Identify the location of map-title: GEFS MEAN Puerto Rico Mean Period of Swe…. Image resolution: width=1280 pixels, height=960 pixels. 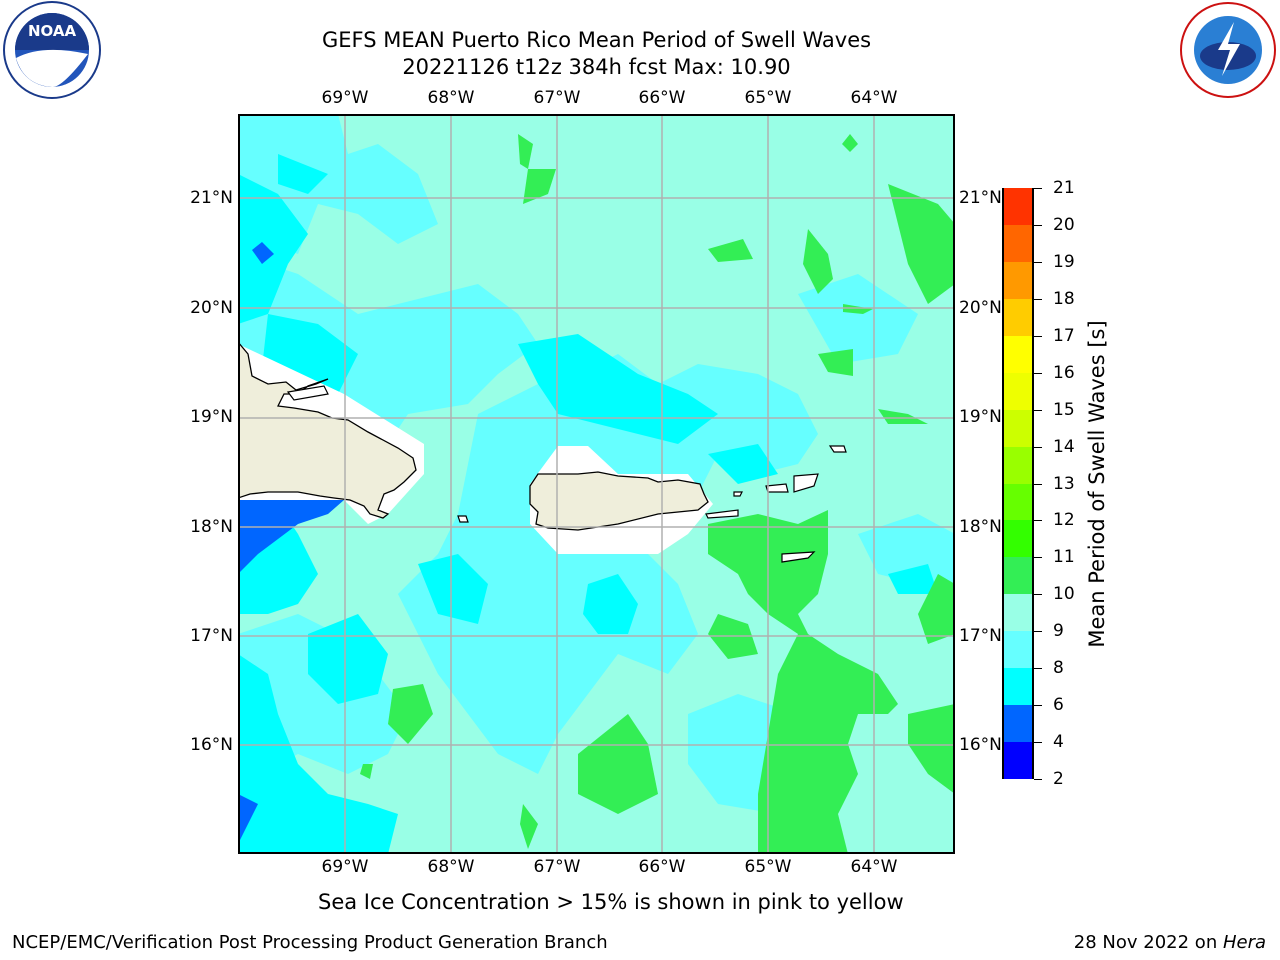
(596, 40).